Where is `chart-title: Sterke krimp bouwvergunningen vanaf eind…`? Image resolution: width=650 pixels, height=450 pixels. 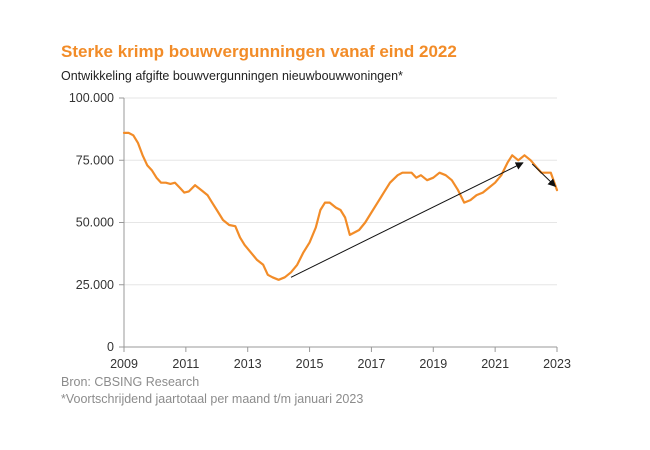
chart-title: Sterke krimp bouwvergunningen vanaf eind… is located at coordinates (259, 51).